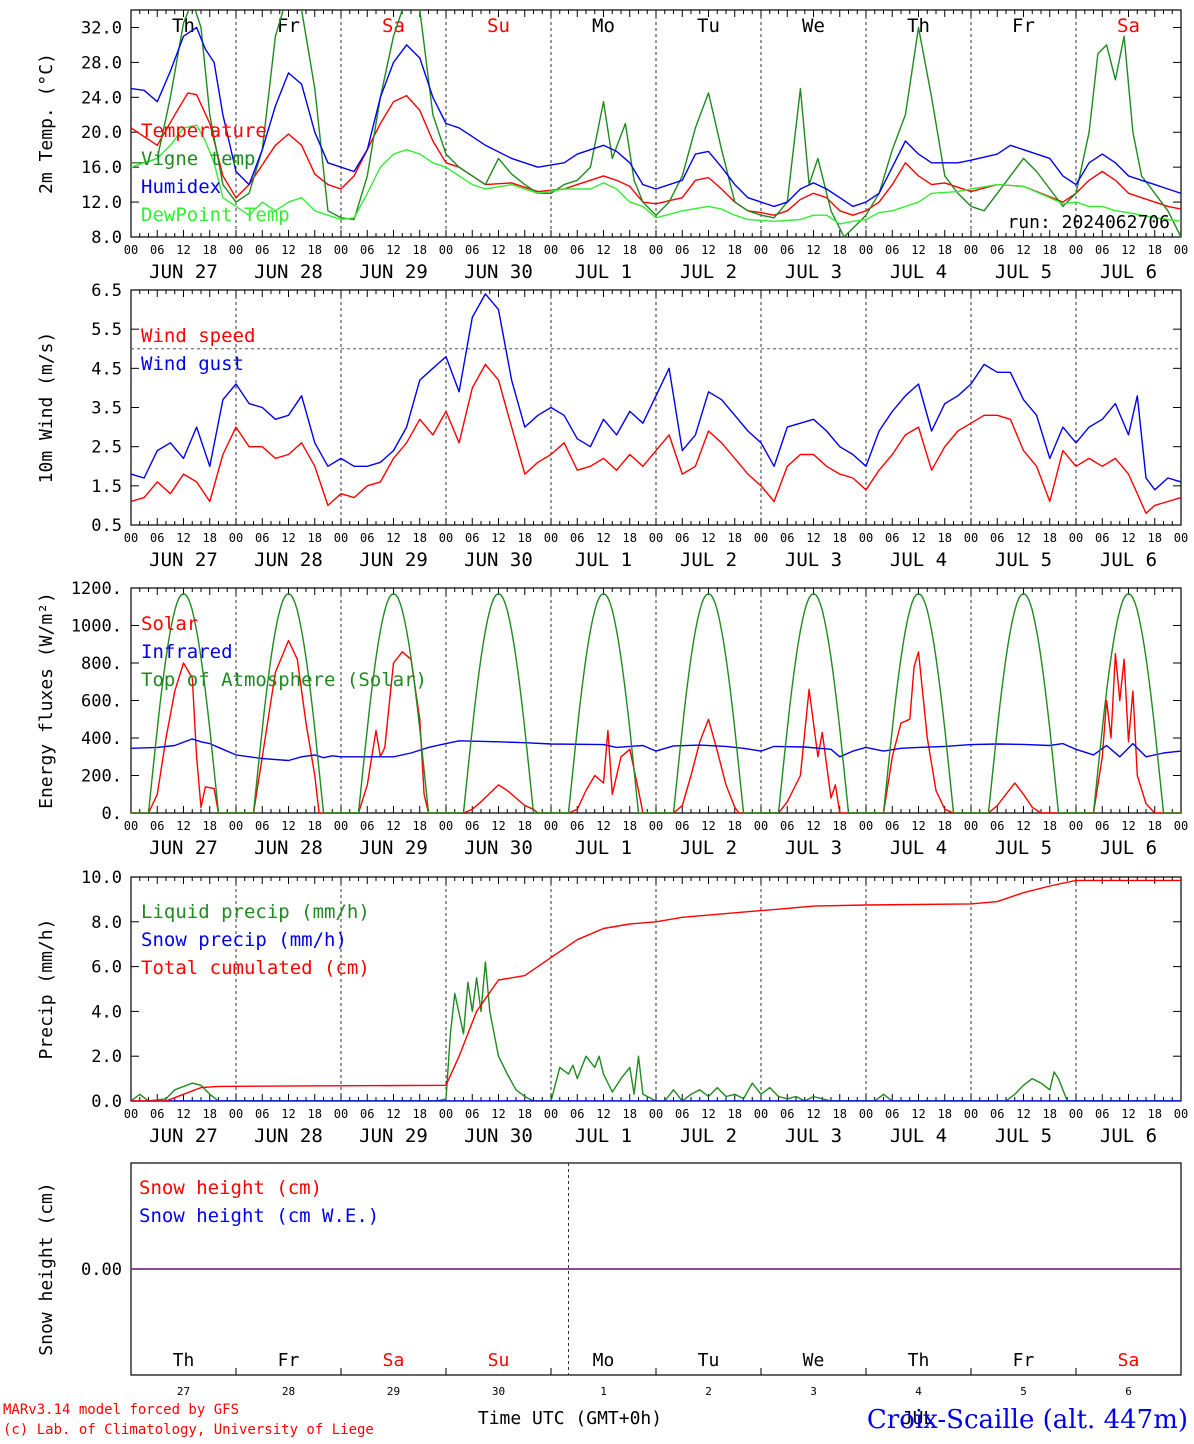  I want to click on y-tick-label: 1000., so click(96, 627).